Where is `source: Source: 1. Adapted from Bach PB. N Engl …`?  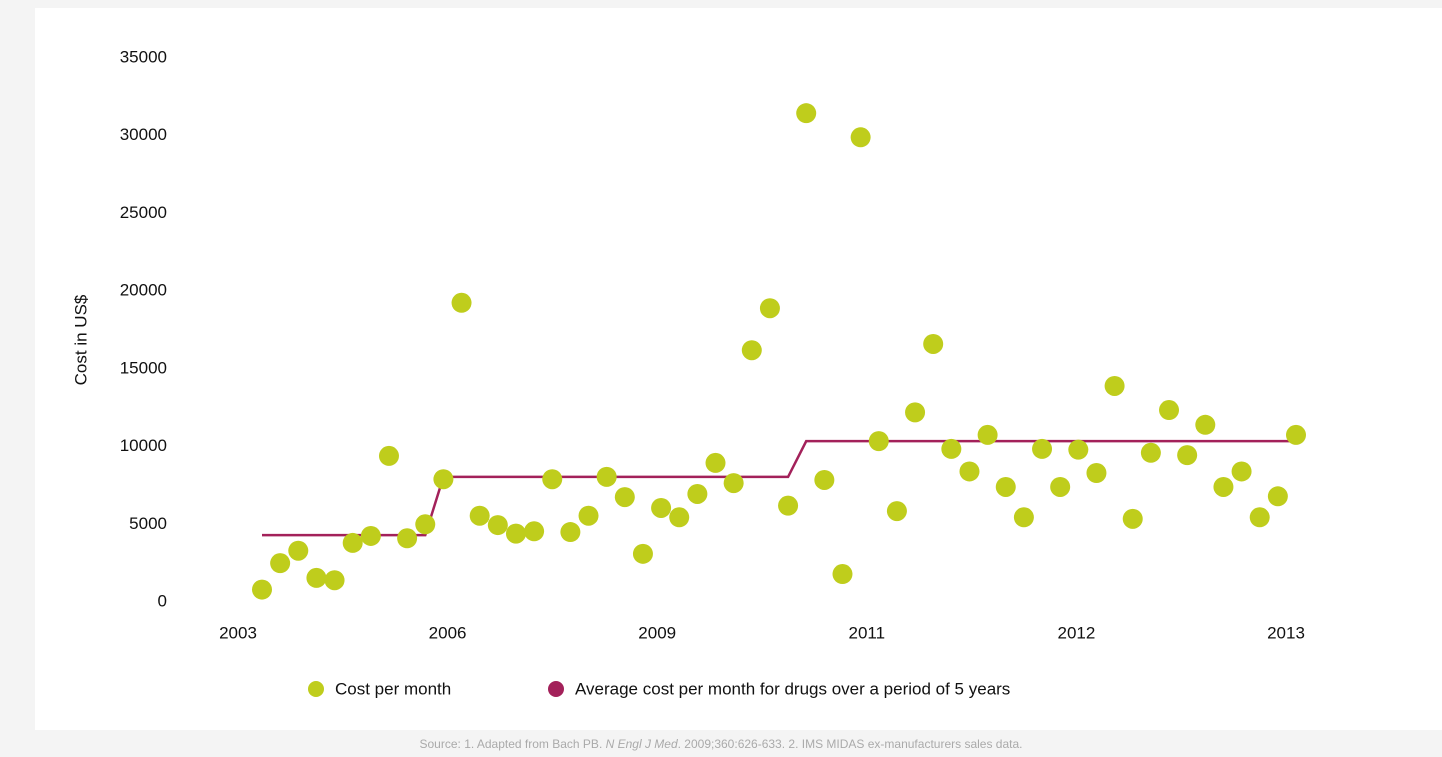
source: Source: 1. Adapted from Bach PB. N Engl … is located at coordinates (721, 744).